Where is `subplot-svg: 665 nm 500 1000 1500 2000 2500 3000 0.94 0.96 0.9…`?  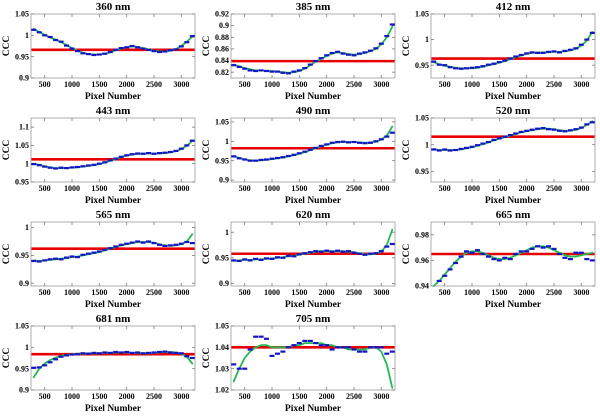 subplot-svg: 665 nm 500 1000 1500 2000 2500 3000 0.94 0.96 0.9… is located at coordinates (499, 259).